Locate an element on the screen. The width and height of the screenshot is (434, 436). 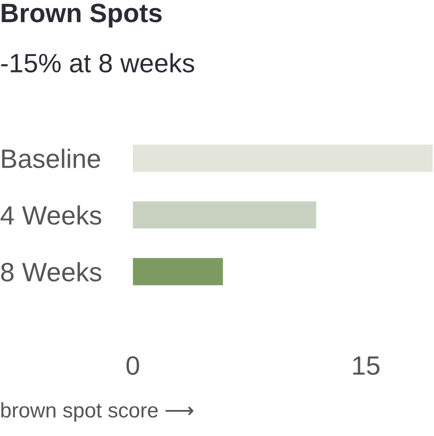
y-tick-label: 8 Weeks is located at coordinates (51, 272).